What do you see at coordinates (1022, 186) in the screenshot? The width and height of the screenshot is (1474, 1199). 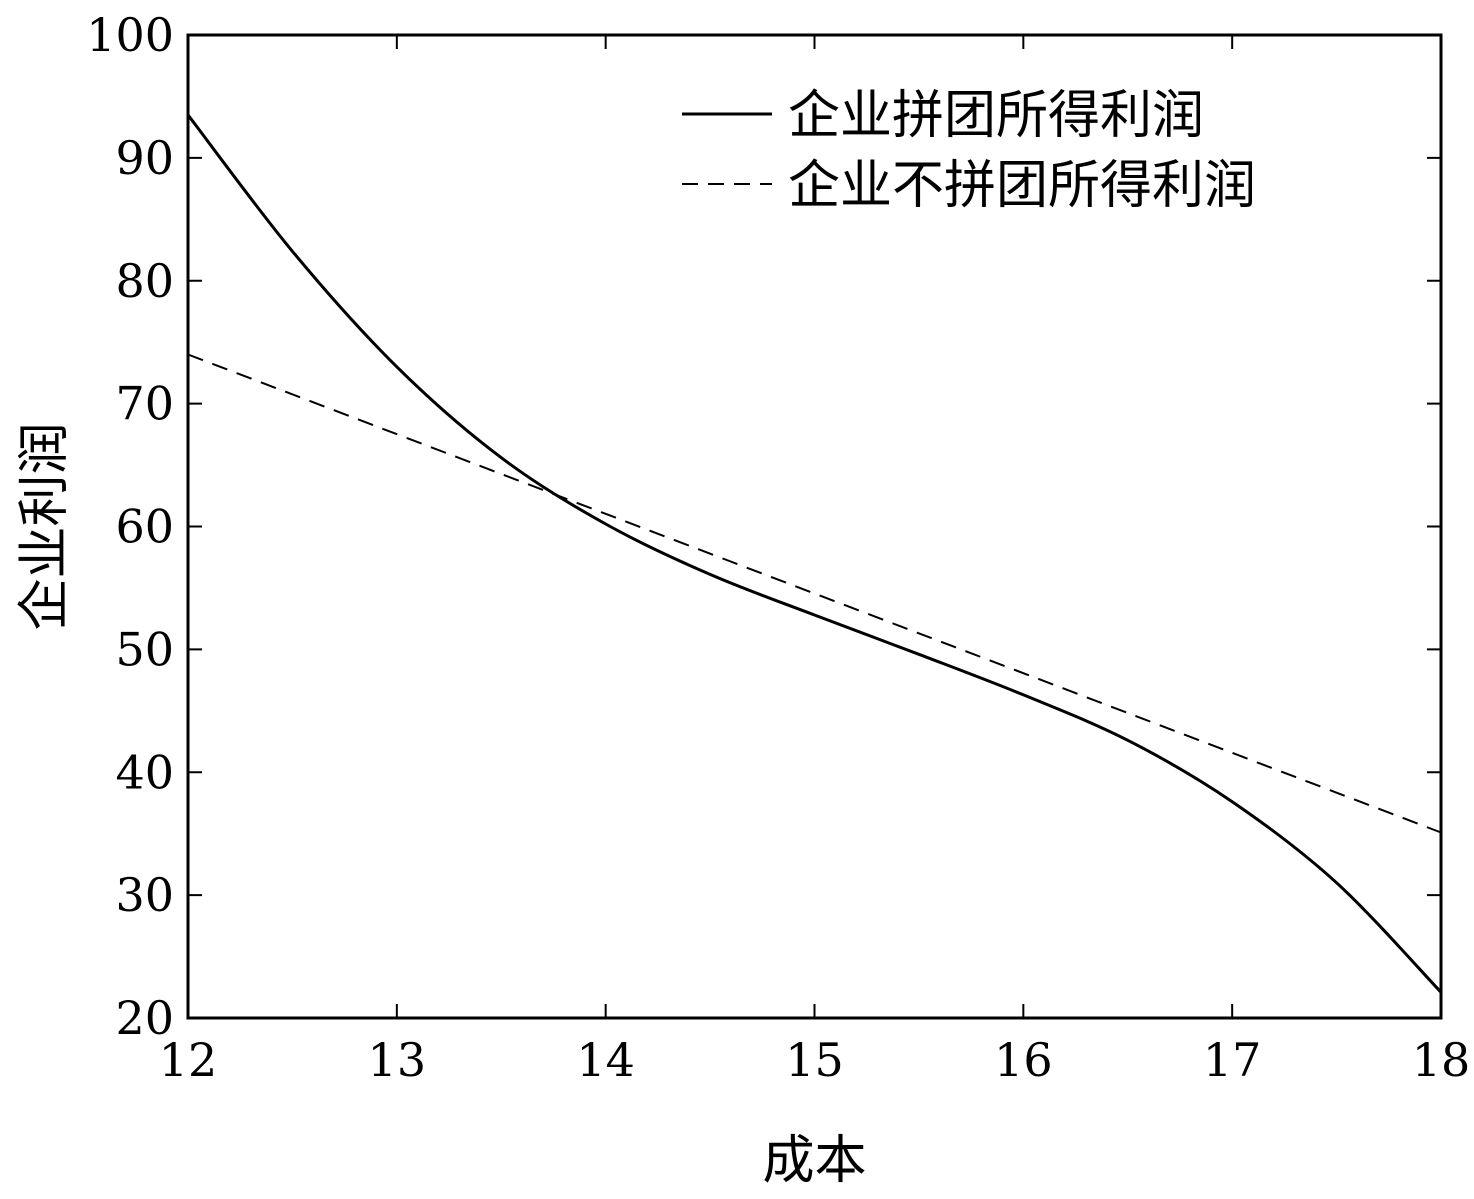 I see `legend-label-dashed: 企业不拼团所得利润` at bounding box center [1022, 186].